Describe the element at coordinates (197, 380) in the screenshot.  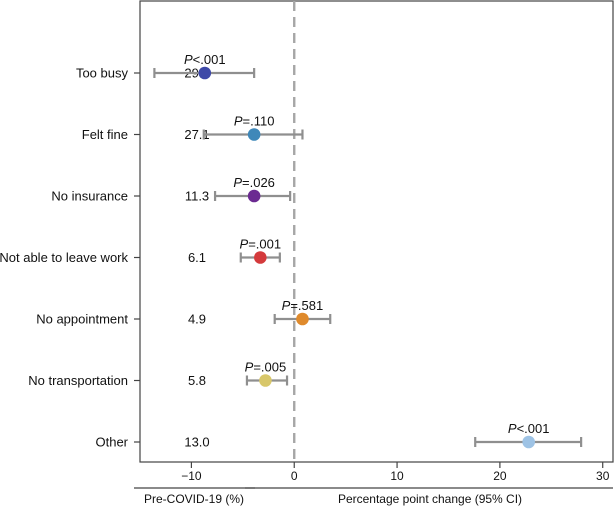
I see `pre-covid-value: 5.8` at that location.